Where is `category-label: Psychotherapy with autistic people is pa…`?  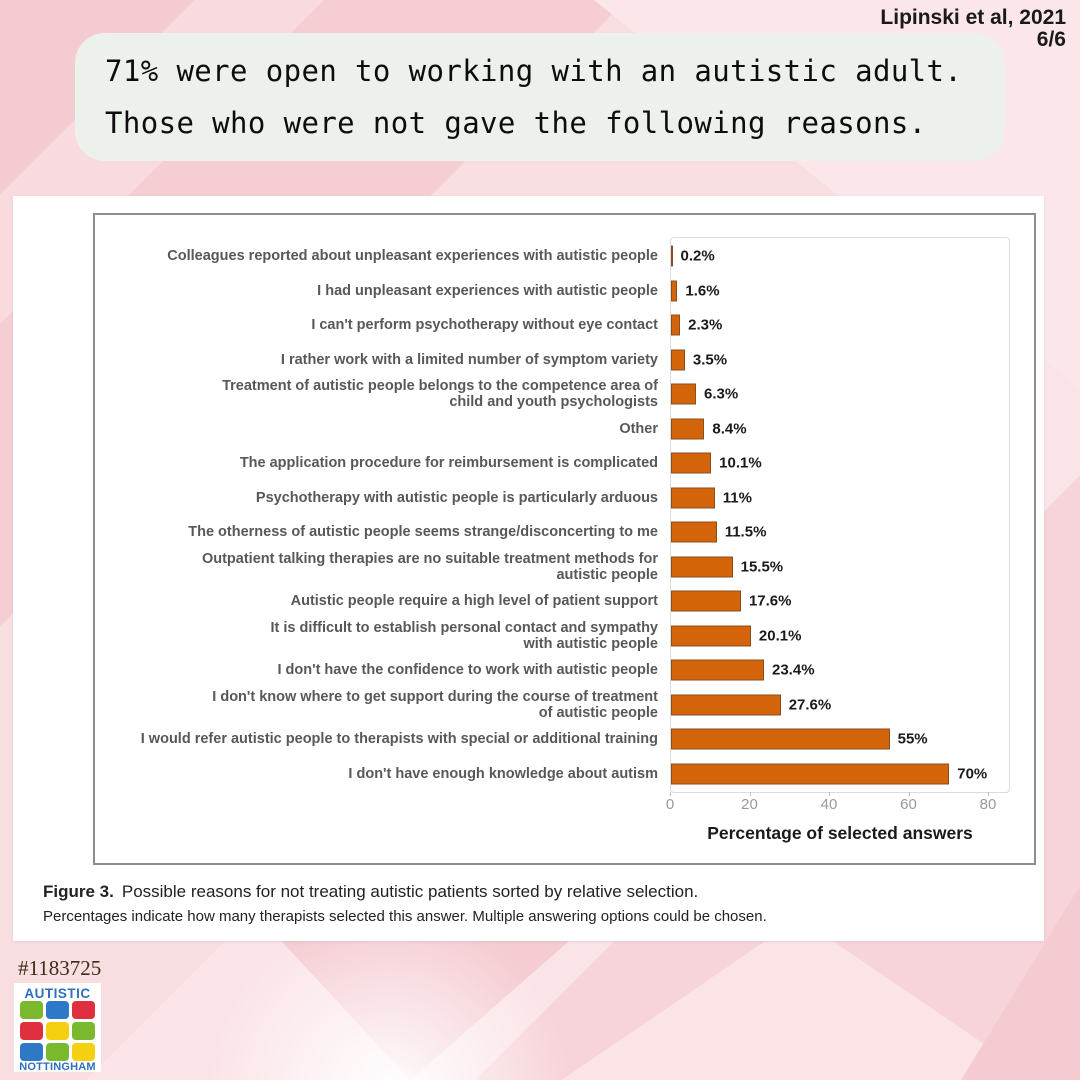
category-label: Psychotherapy with autistic people is pa… is located at coordinates (456, 497).